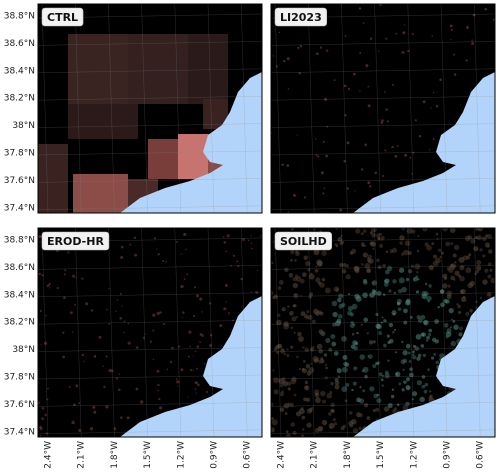 The image size is (500, 474). Describe the element at coordinates (424, 142) in the screenshot. I see `sea` at that location.